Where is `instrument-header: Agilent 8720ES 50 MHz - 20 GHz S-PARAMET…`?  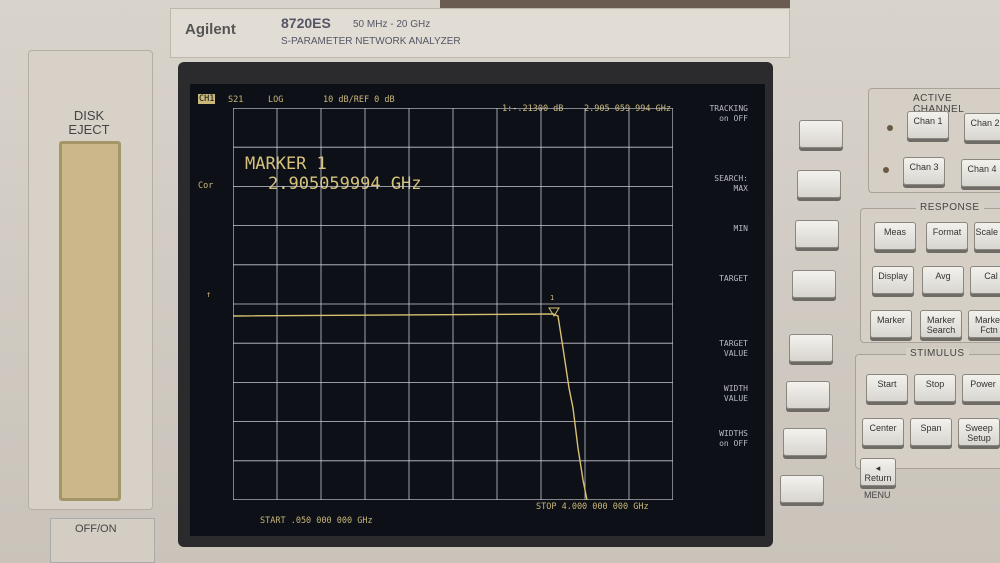 instrument-header: Agilent 8720ES 50 MHz - 20 GHz S-PARAMET… is located at coordinates (480, 33).